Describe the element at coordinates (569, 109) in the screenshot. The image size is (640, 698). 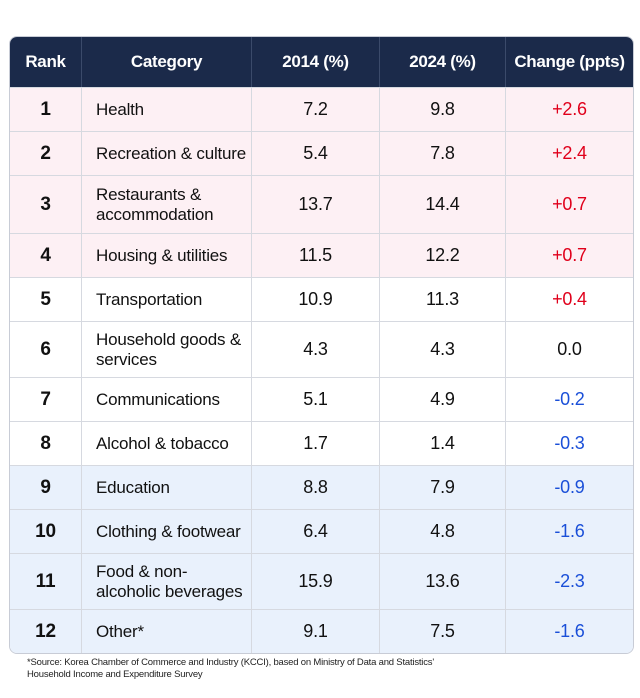
I see `change-cell: +2.6` at that location.